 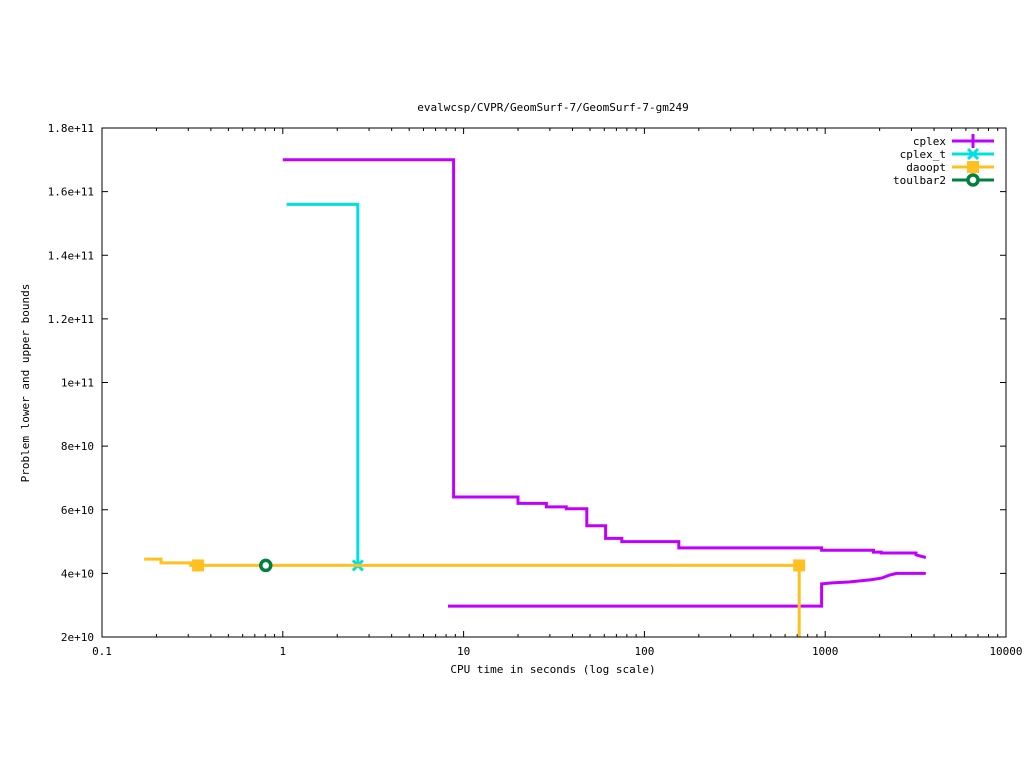 What do you see at coordinates (25, 383) in the screenshot?
I see `y-axis-label: Problem lower and upper bounds` at bounding box center [25, 383].